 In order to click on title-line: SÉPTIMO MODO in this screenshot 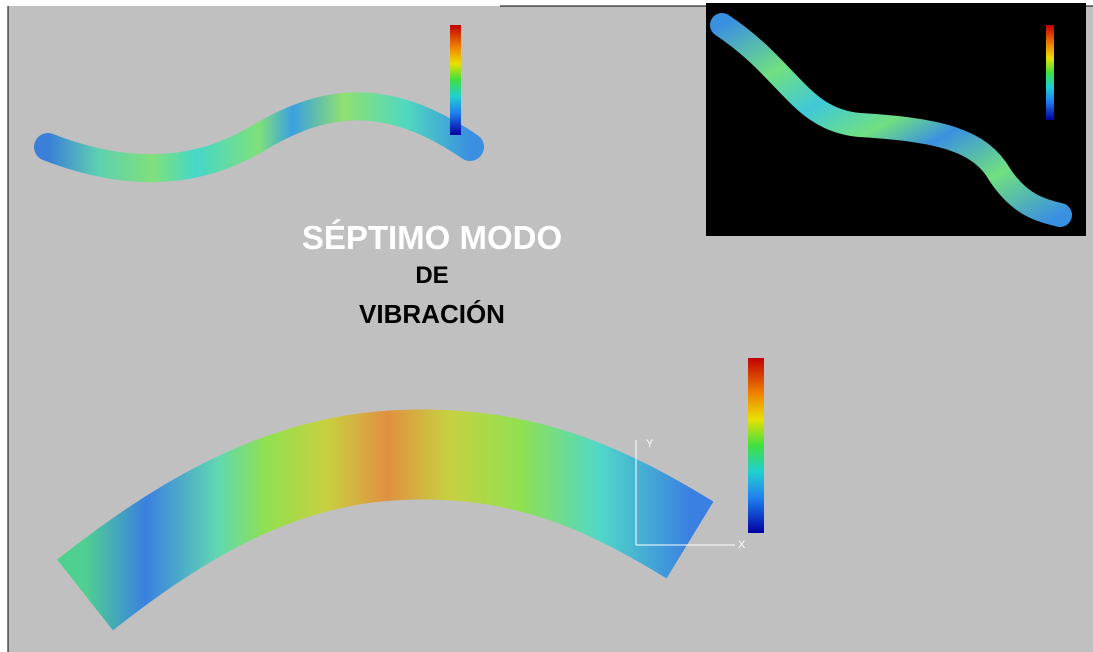, I will do `click(432, 237)`.